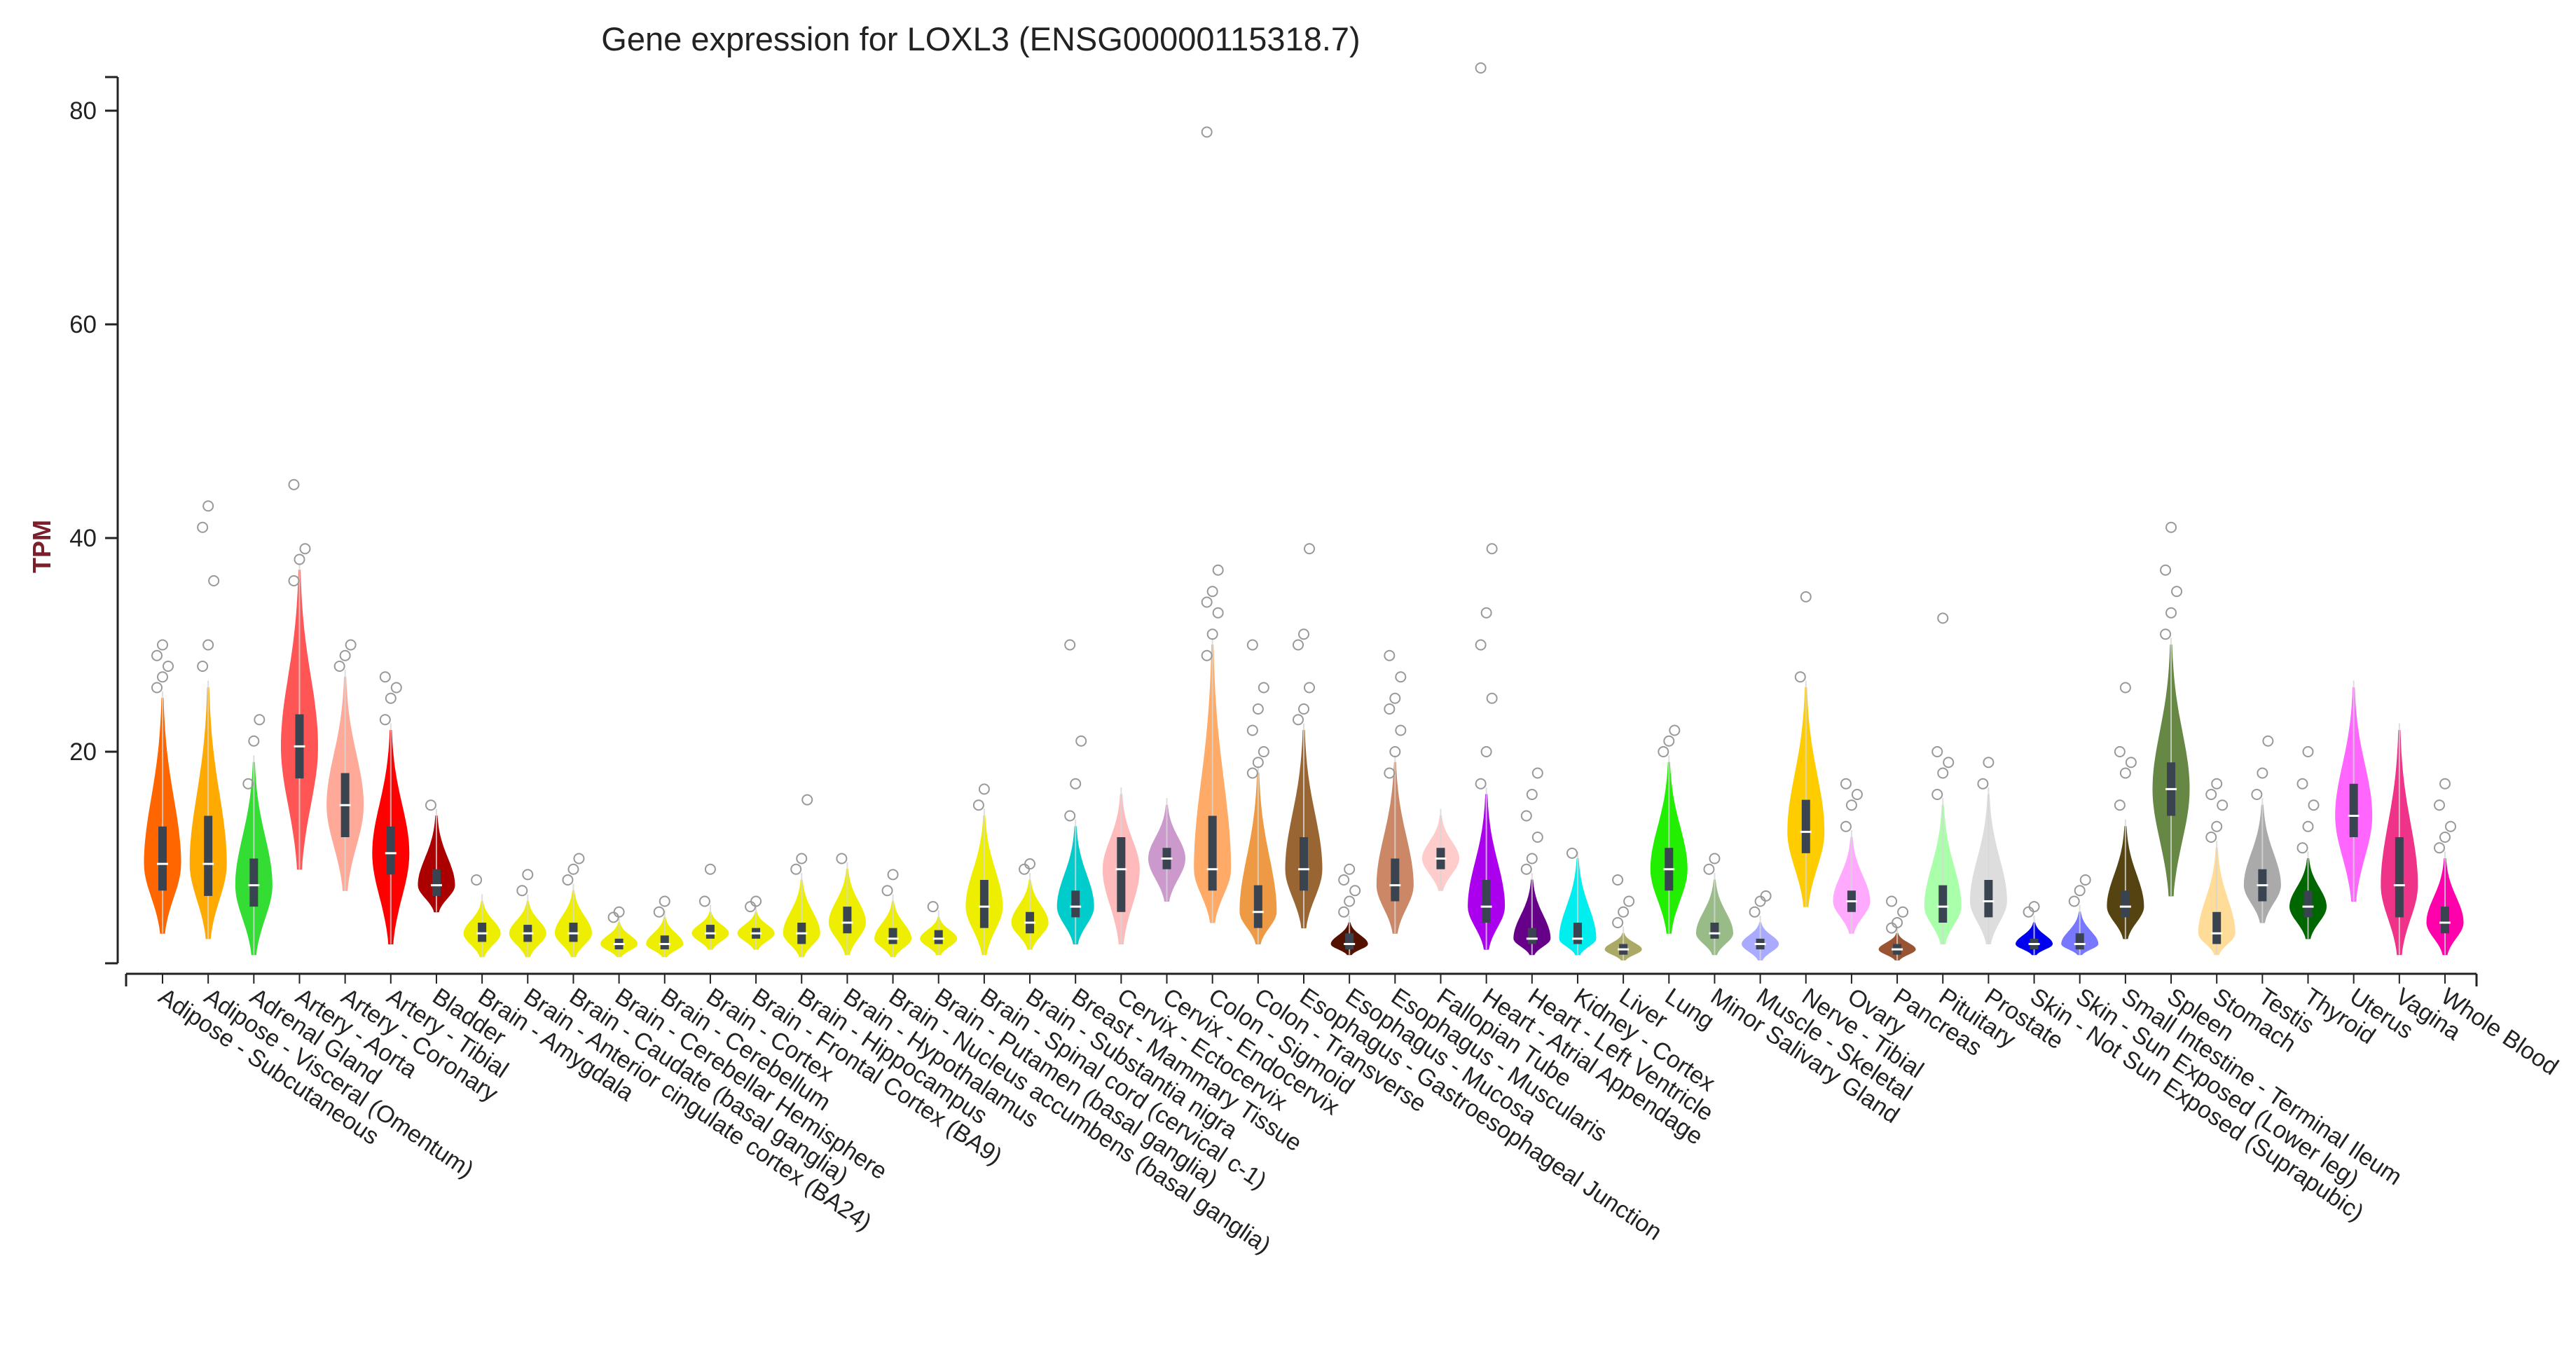 The height and width of the screenshot is (1350, 2576). What do you see at coordinates (2125, 810) in the screenshot?
I see `violin-small-intestine-terminal-ileum` at bounding box center [2125, 810].